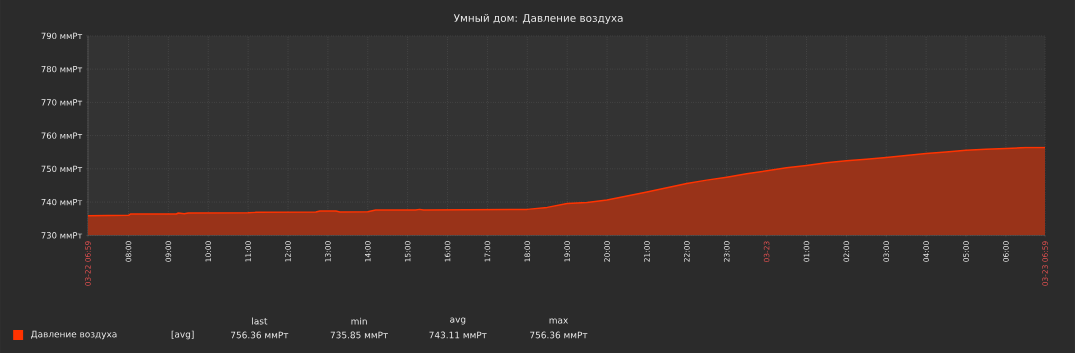  What do you see at coordinates (62, 202) in the screenshot?
I see `y-tick-label: 740 ммРт` at bounding box center [62, 202].